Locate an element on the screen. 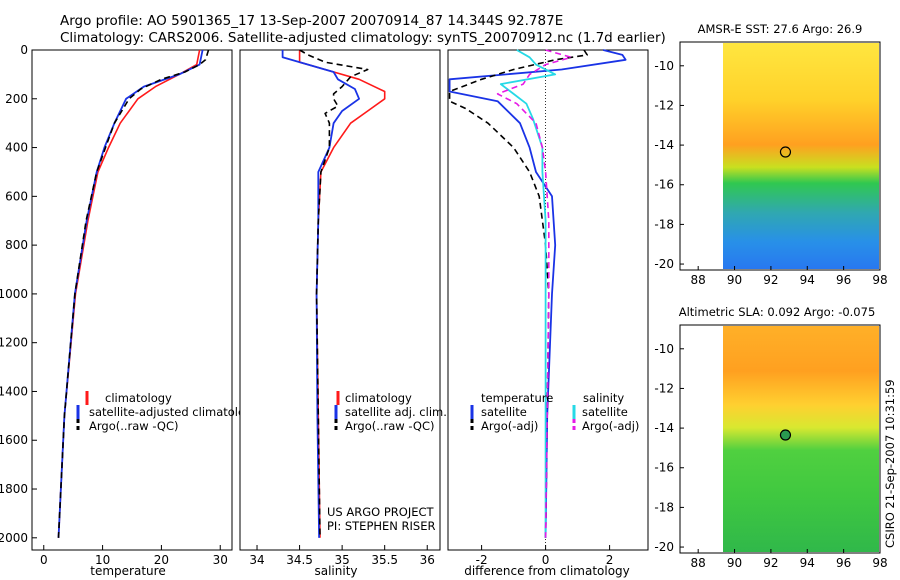 This screenshot has height=580, width=900. temperature-xlabel: temperature is located at coordinates (127, 571).